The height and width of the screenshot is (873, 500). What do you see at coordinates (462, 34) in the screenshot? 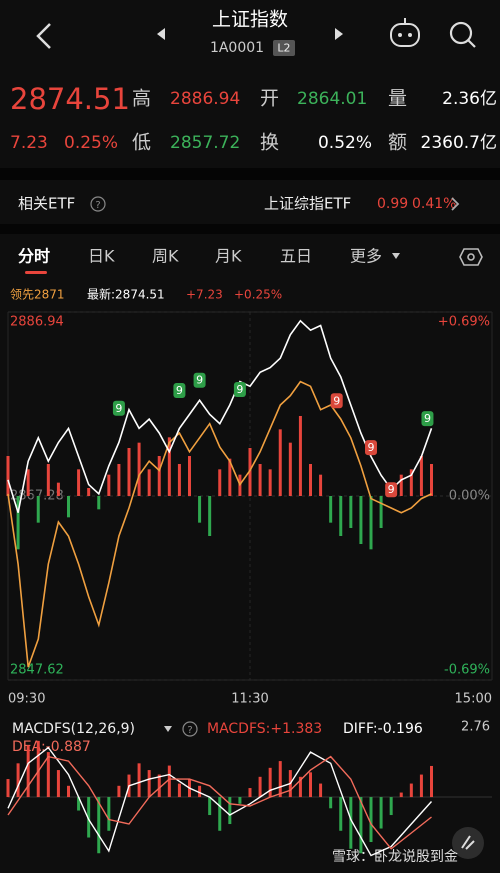
I see `search-icon` at bounding box center [462, 34].